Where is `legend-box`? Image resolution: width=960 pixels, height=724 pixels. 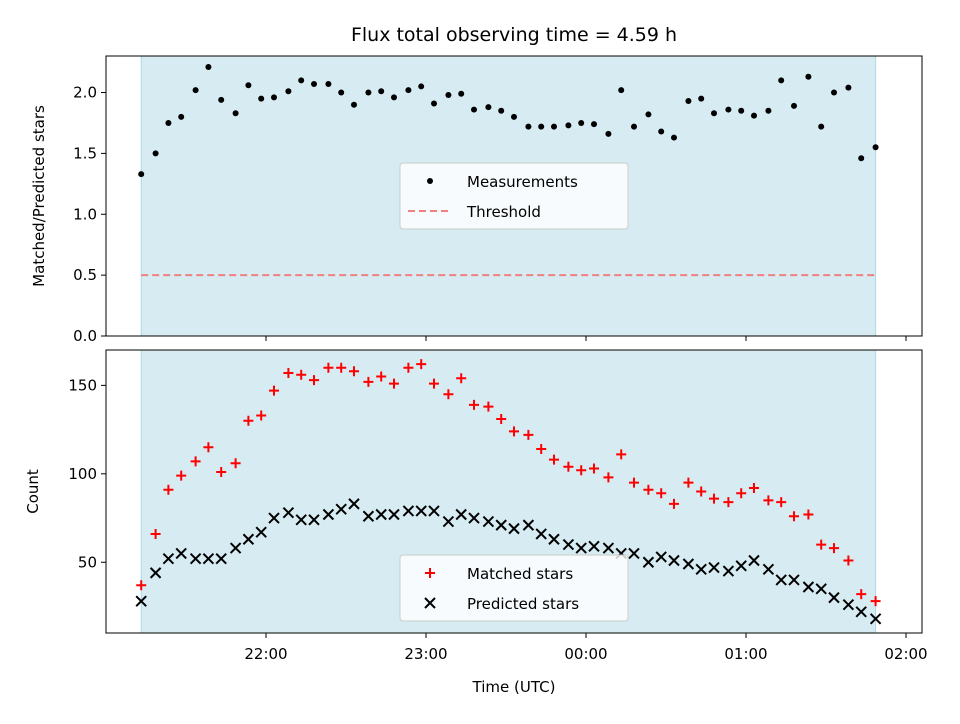 legend-box is located at coordinates (514, 588).